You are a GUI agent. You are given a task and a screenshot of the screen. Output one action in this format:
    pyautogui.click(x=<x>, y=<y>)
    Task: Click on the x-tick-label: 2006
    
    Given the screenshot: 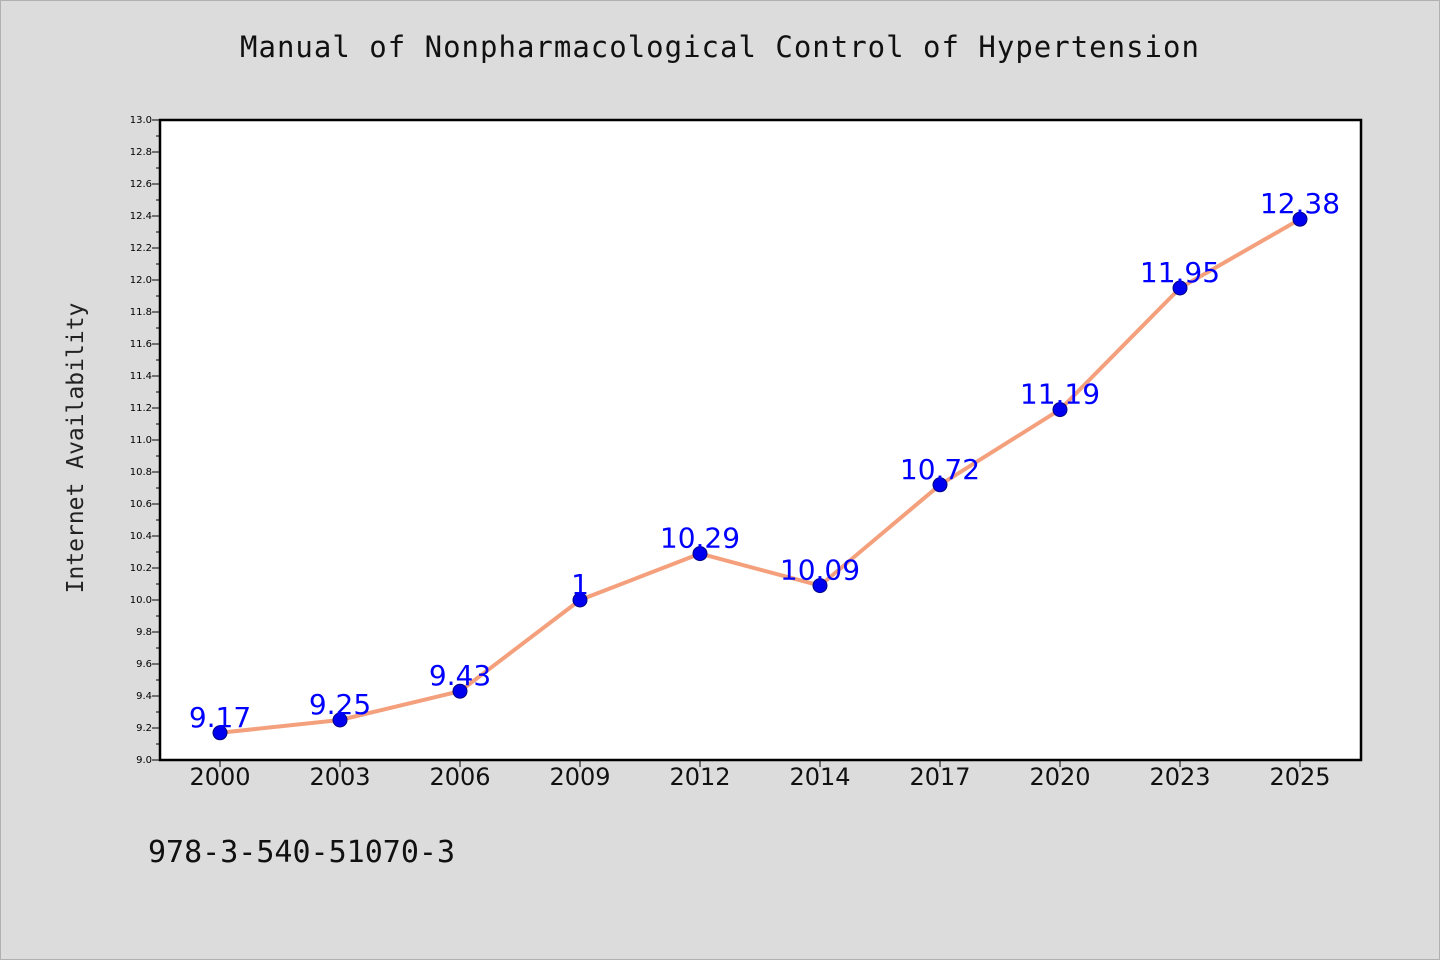 What is the action you would take?
    pyautogui.click(x=459, y=777)
    